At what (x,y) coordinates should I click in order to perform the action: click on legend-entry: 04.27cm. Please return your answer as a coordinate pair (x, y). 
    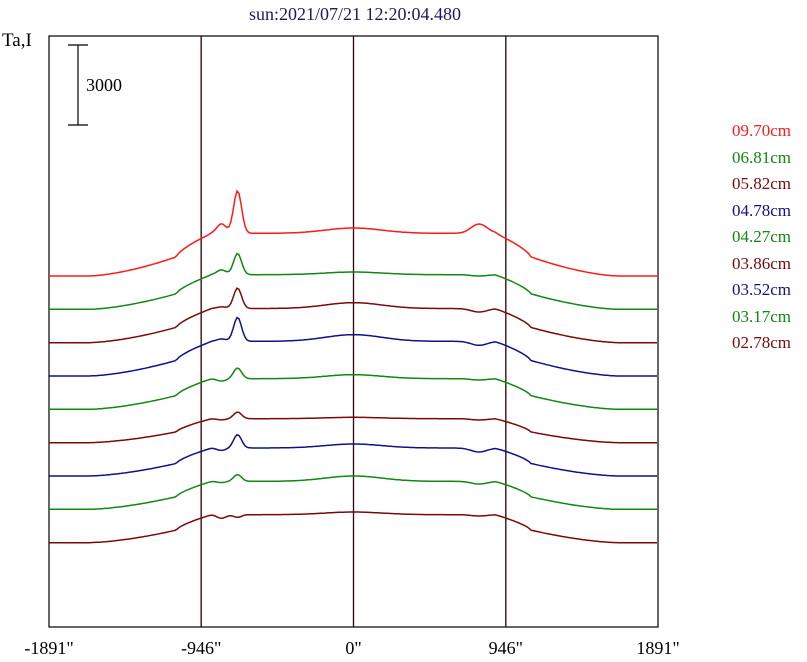
    Looking at the image, I should click on (762, 236).